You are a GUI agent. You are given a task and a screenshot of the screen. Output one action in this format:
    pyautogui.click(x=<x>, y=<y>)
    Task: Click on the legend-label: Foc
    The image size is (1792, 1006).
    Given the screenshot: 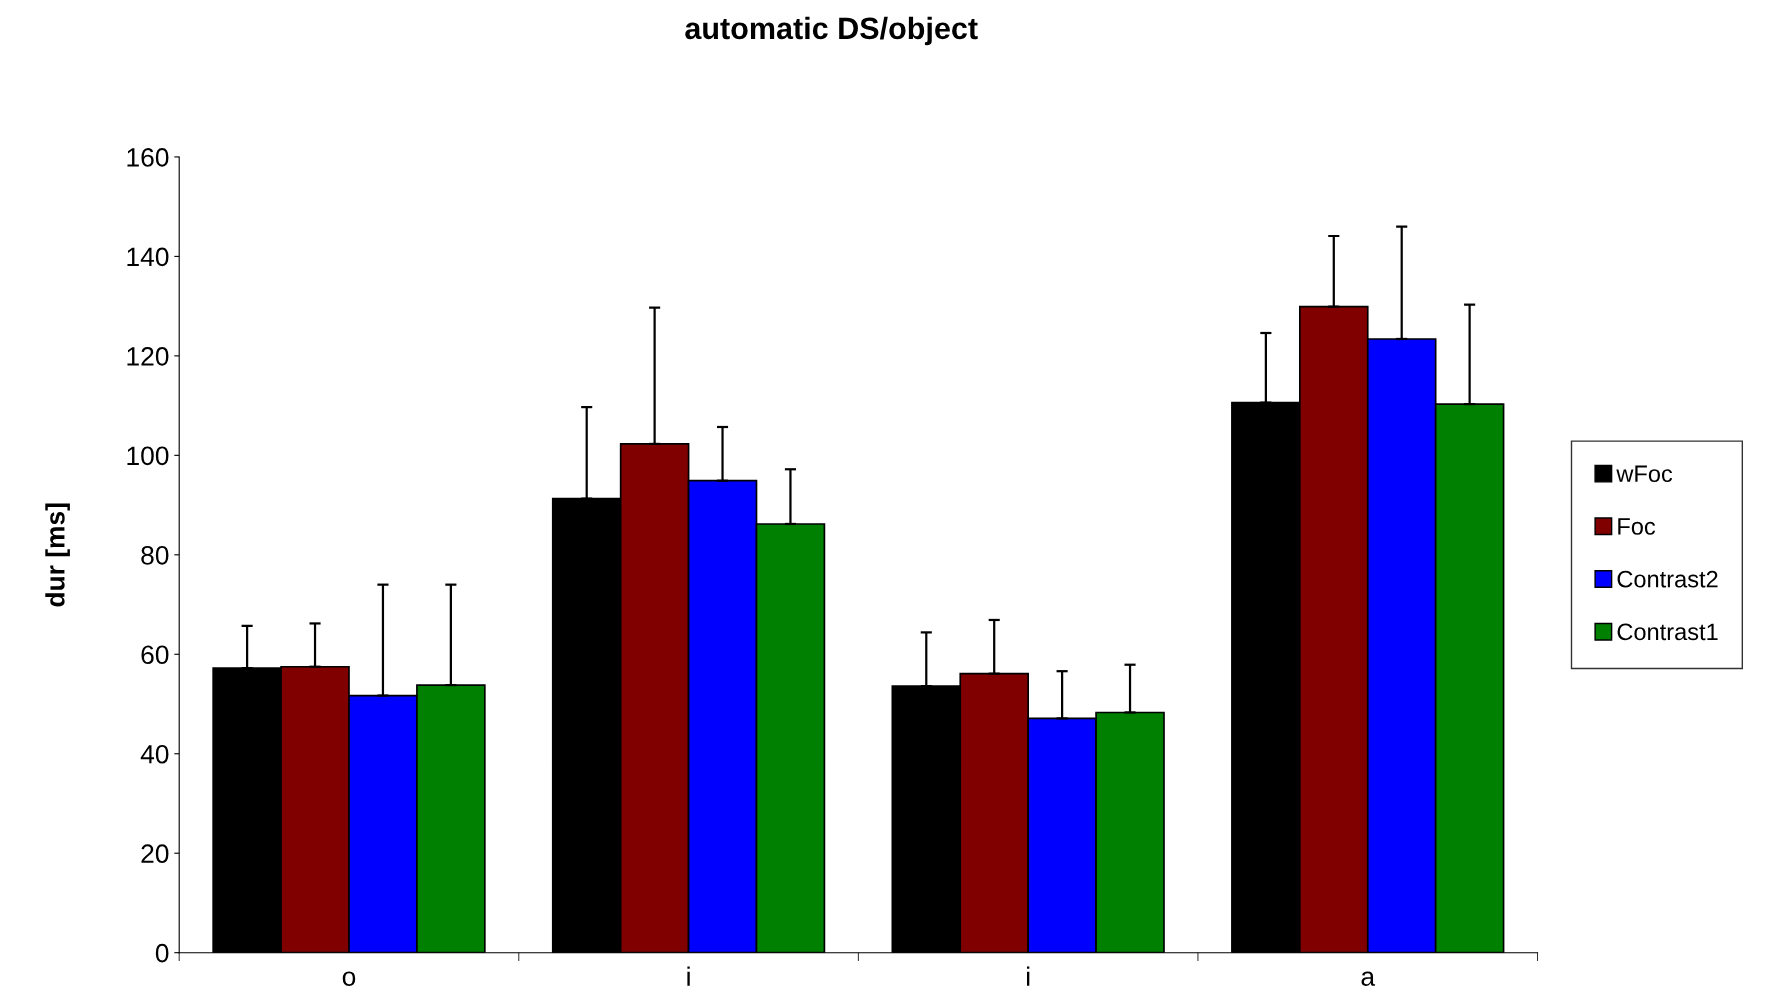 What is the action you would take?
    pyautogui.click(x=1637, y=526)
    